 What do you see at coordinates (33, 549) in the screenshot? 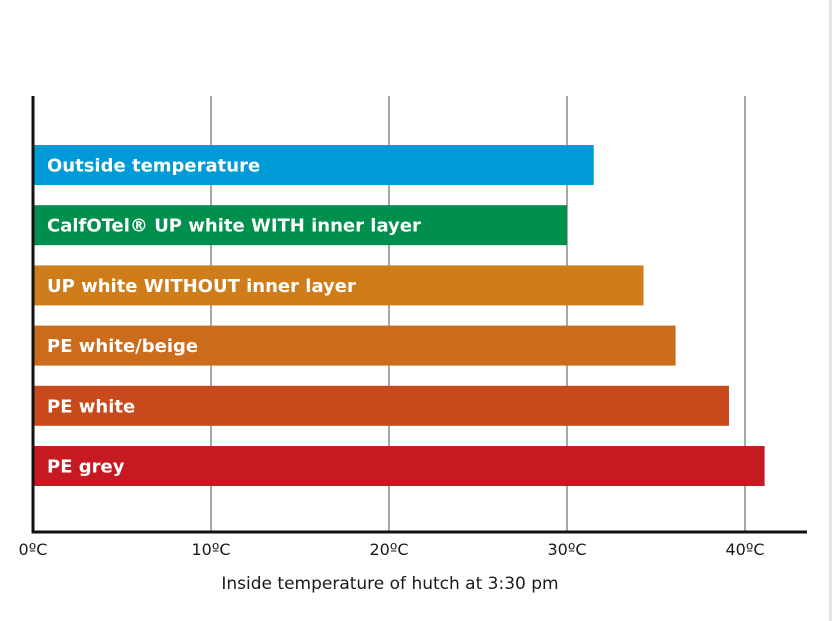
I see `tick-label-0: 0ºC` at bounding box center [33, 549].